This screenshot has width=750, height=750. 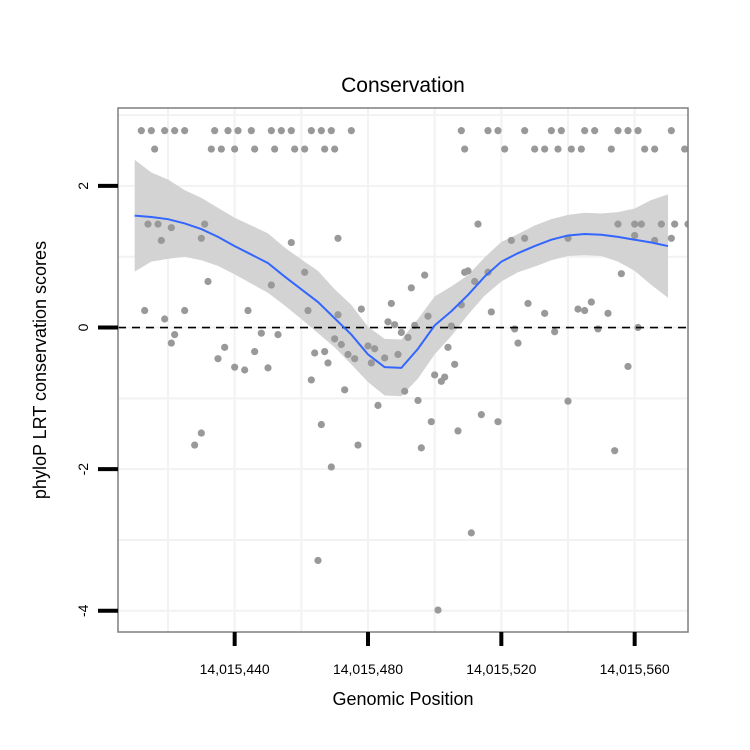 I want to click on y-tick-label: -4, so click(x=83, y=610).